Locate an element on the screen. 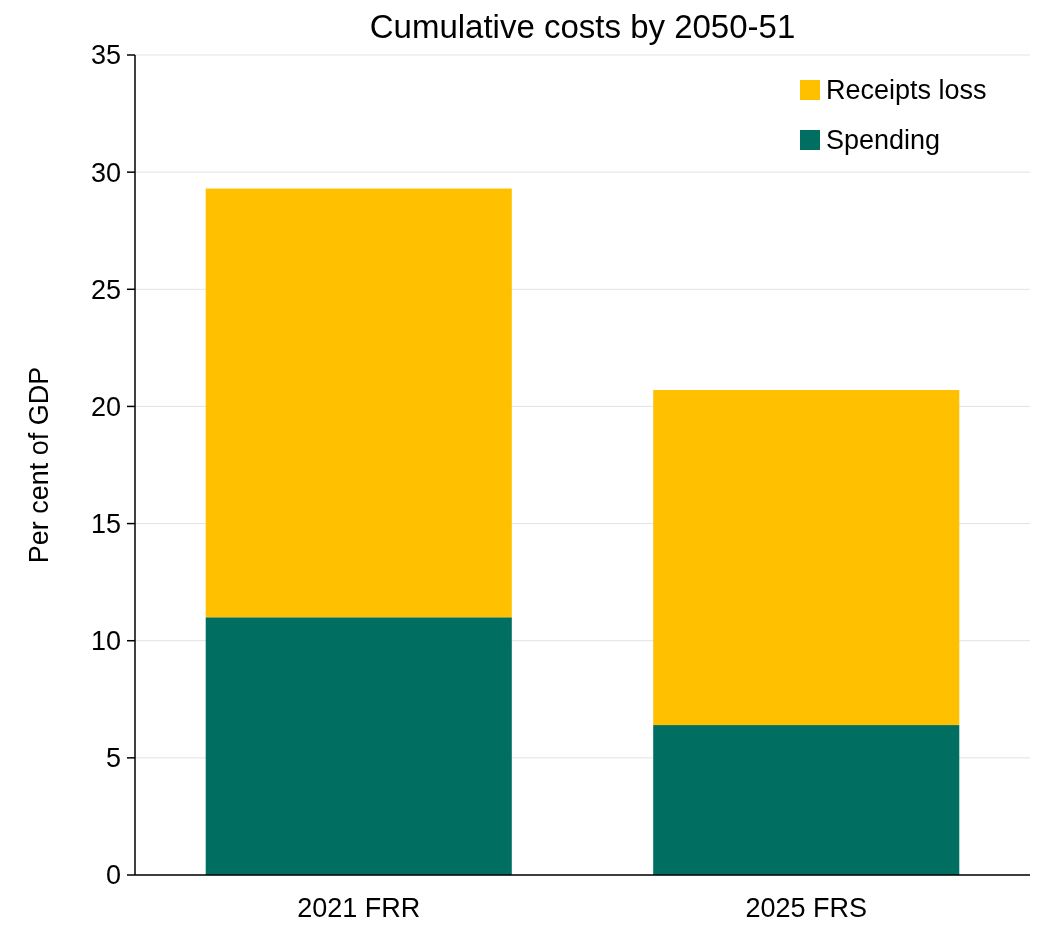 This screenshot has height=930, width=1043. chart-title: Cumulative costs by 2050-51 is located at coordinates (582, 26).